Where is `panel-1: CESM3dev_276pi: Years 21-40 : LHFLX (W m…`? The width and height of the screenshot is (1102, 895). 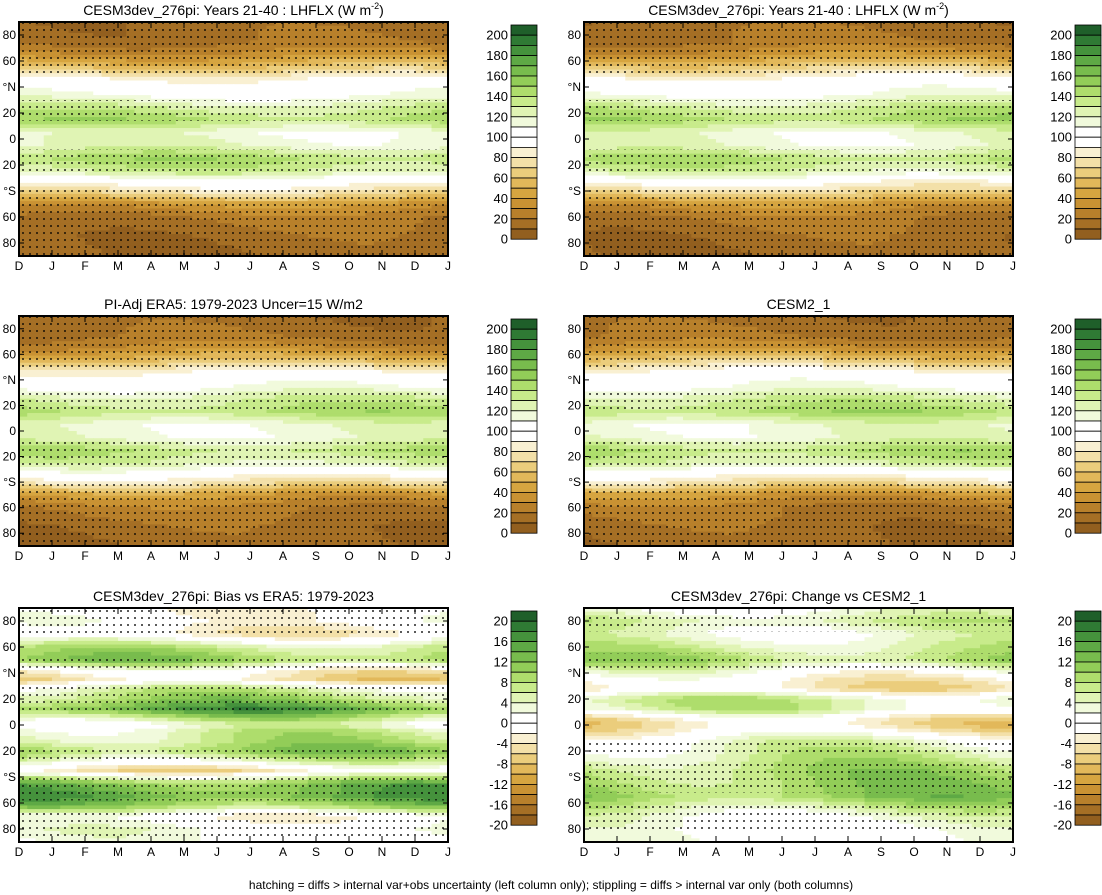
panel-1: CESM3dev_276pi: Years 21-40 : LHFLX (W m… is located at coordinates (270, 137).